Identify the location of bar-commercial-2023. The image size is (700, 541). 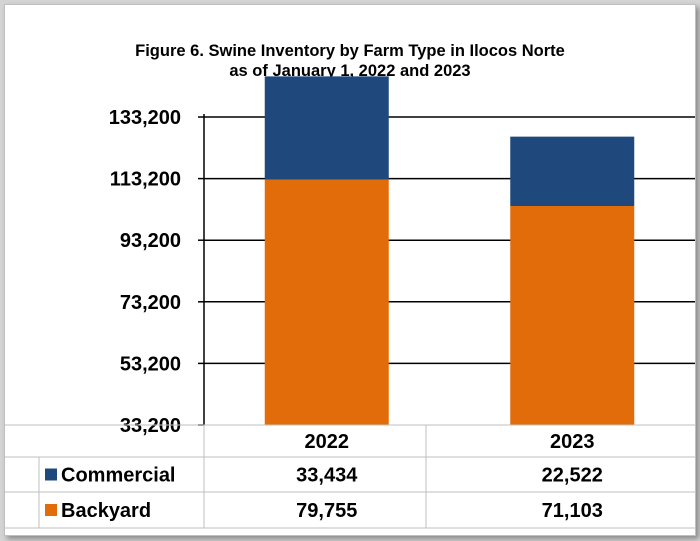
(572, 171).